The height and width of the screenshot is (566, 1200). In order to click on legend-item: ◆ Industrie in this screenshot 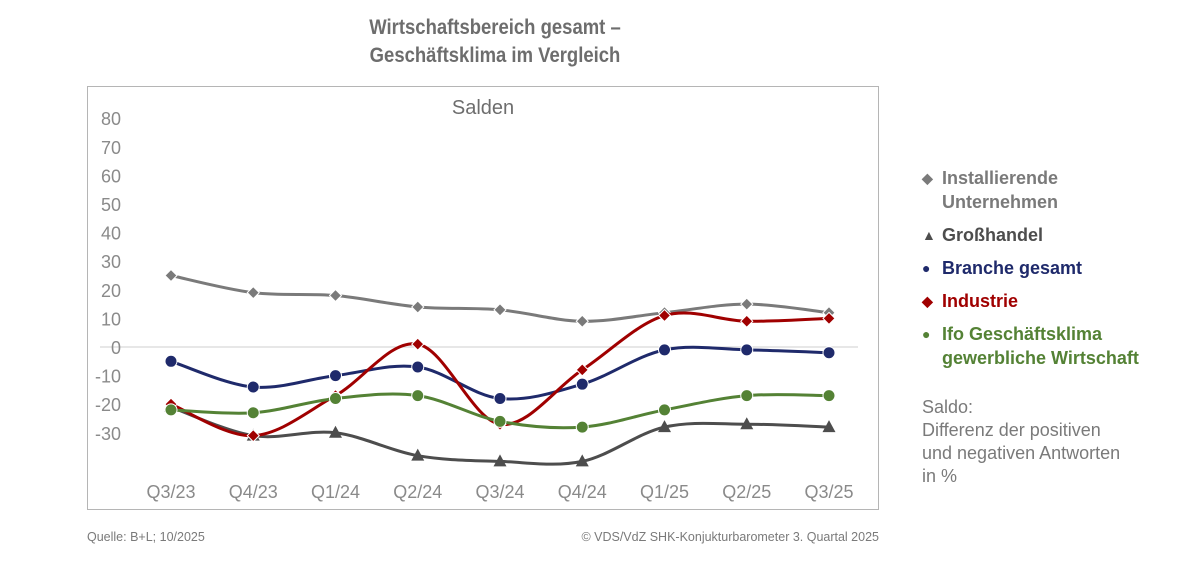, I will do `click(1030, 301)`.